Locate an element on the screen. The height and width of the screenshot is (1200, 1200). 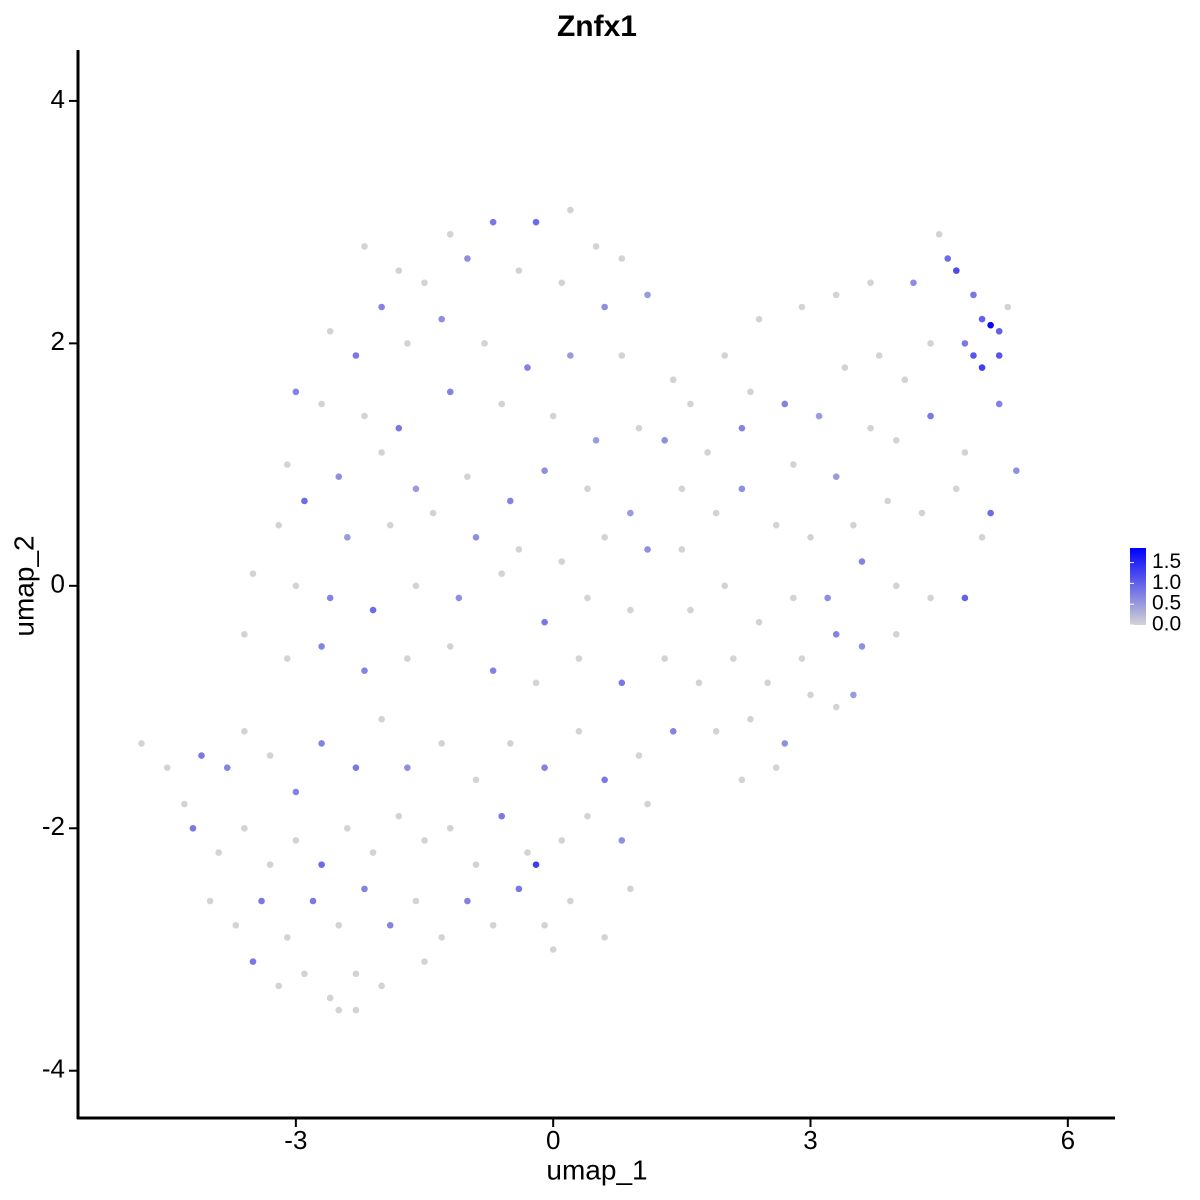
x-tick-label: -3 is located at coordinates (295, 1140).